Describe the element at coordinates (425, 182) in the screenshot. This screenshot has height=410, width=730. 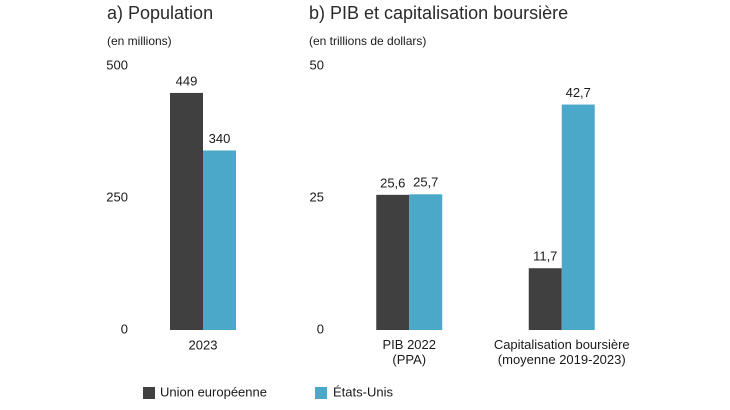
I see `value-label: 25,7` at that location.